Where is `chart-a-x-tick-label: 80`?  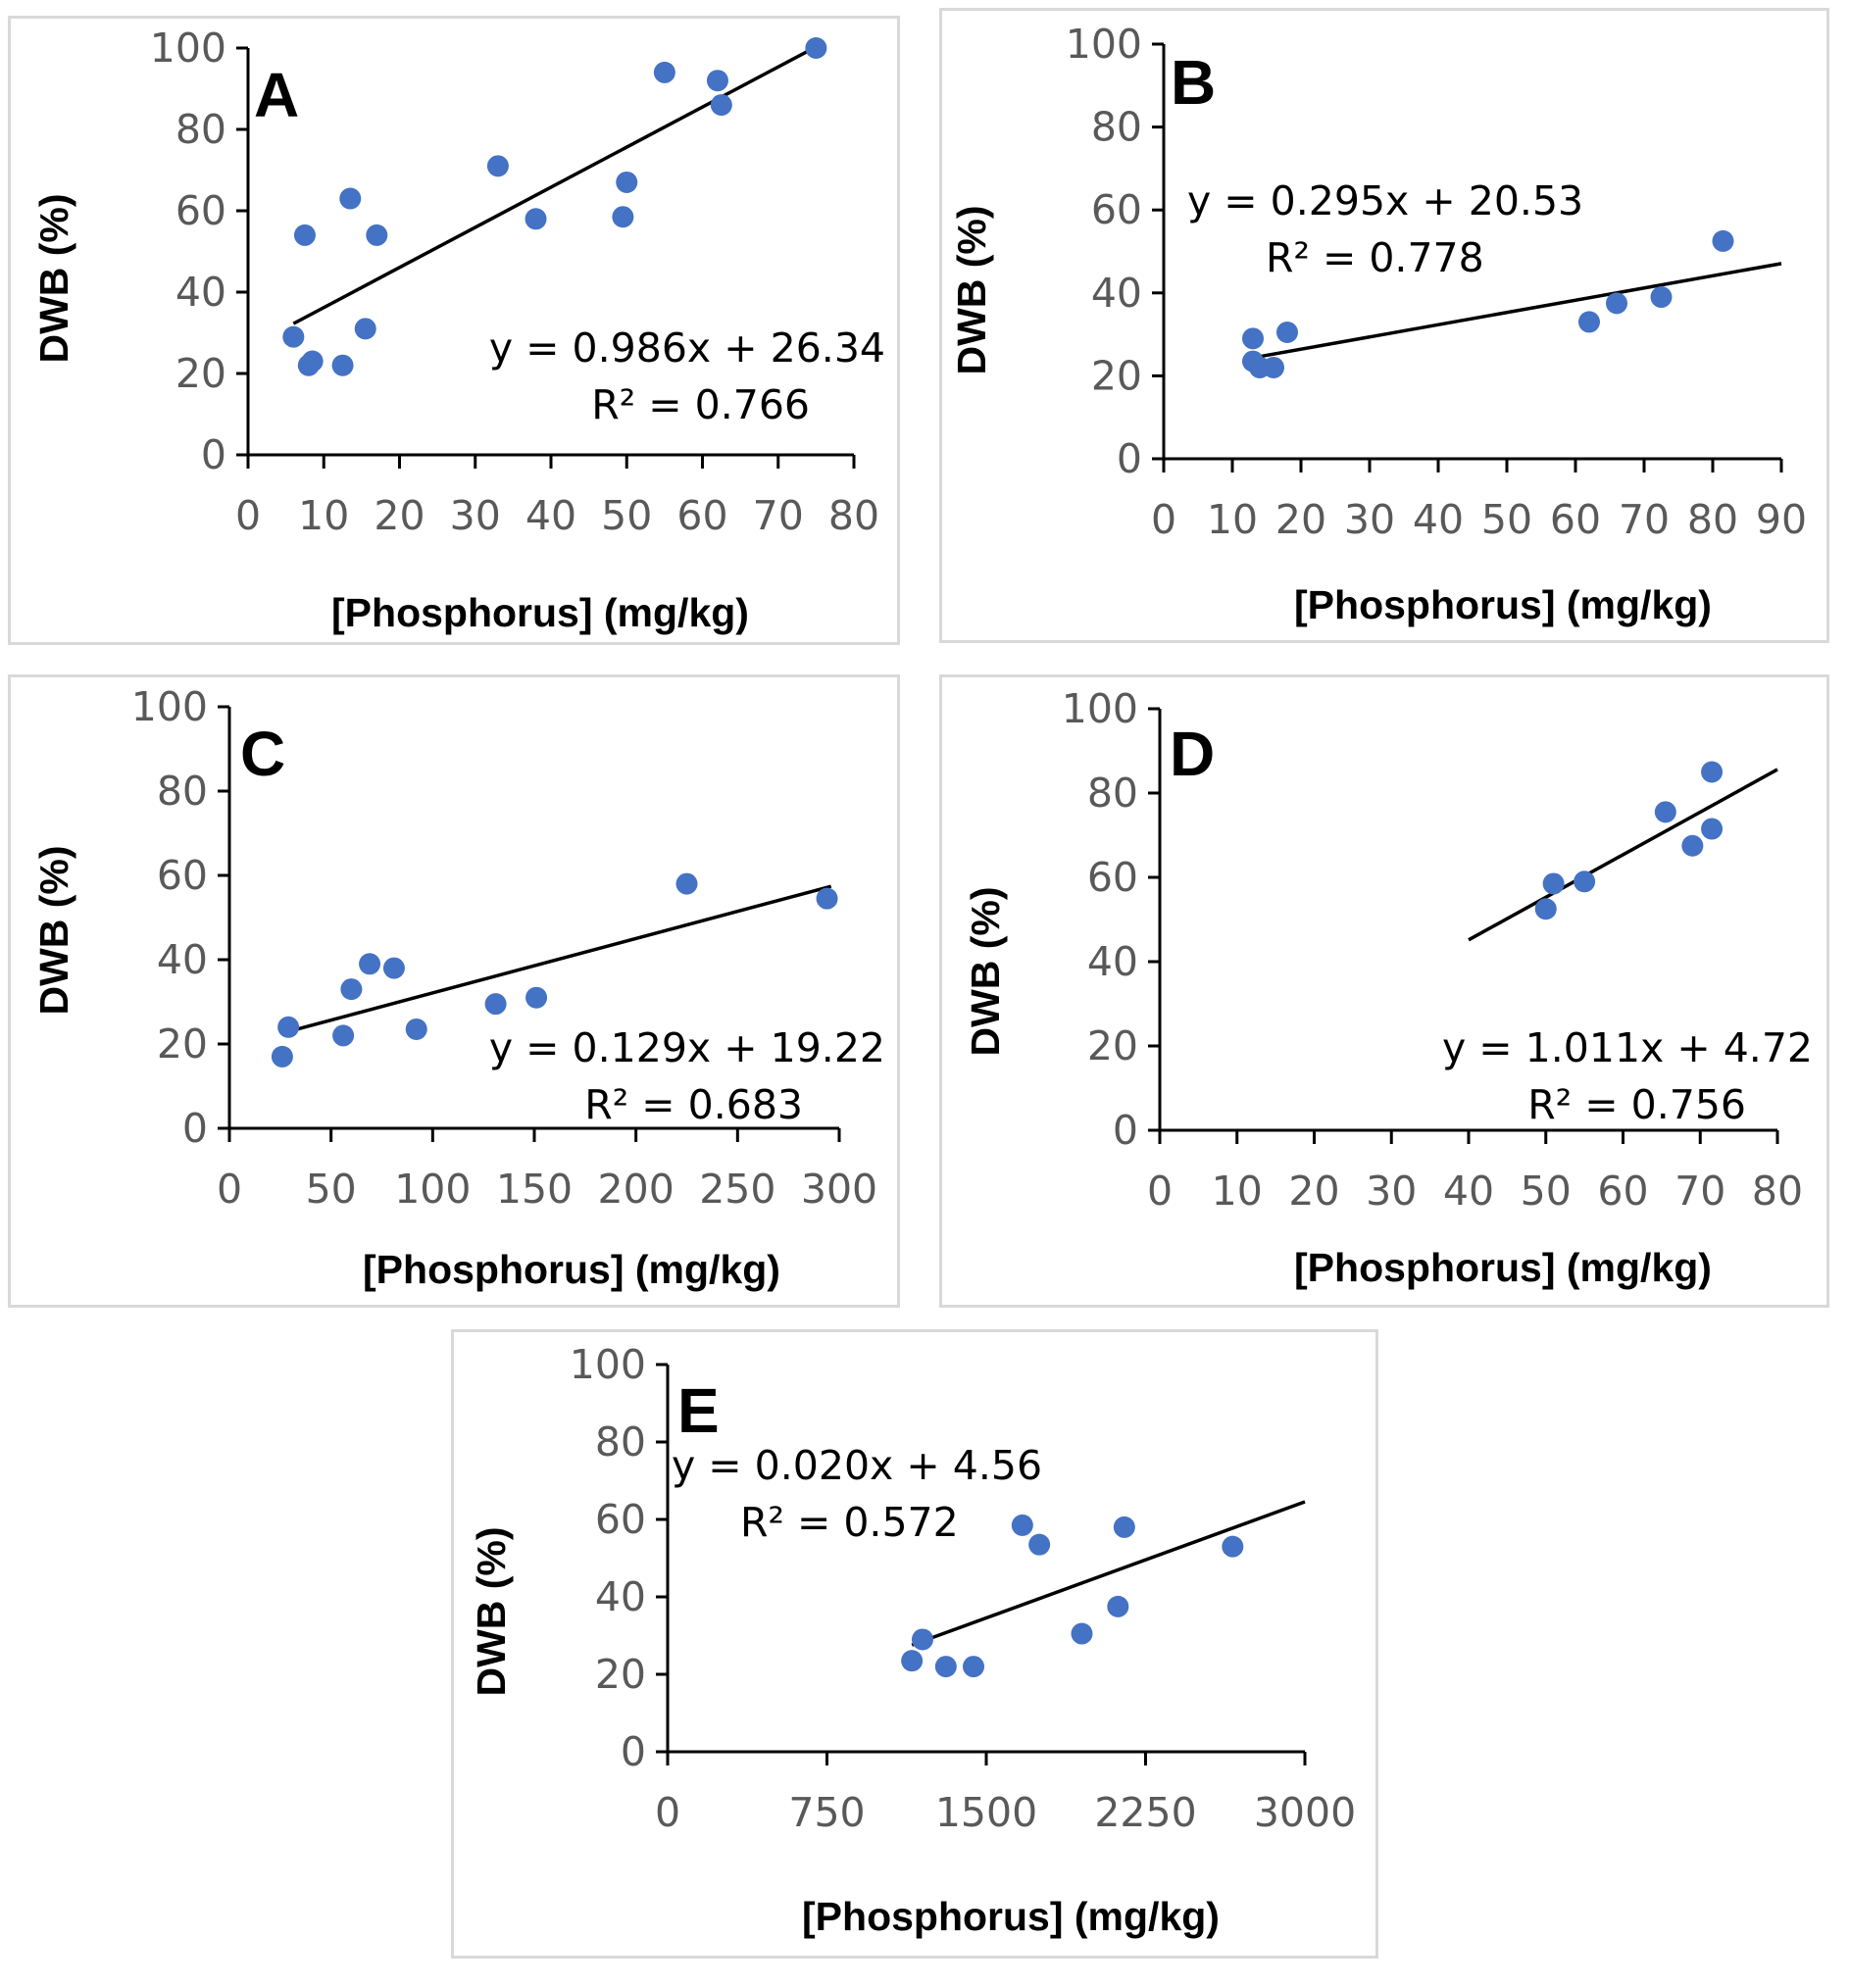 chart-a-x-tick-label: 80 is located at coordinates (853, 515).